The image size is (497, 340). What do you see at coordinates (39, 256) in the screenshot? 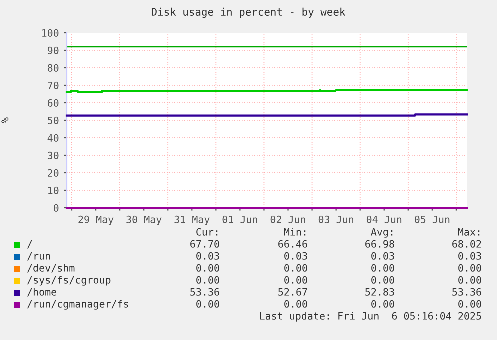
I see `legend-label: /run` at bounding box center [39, 256].